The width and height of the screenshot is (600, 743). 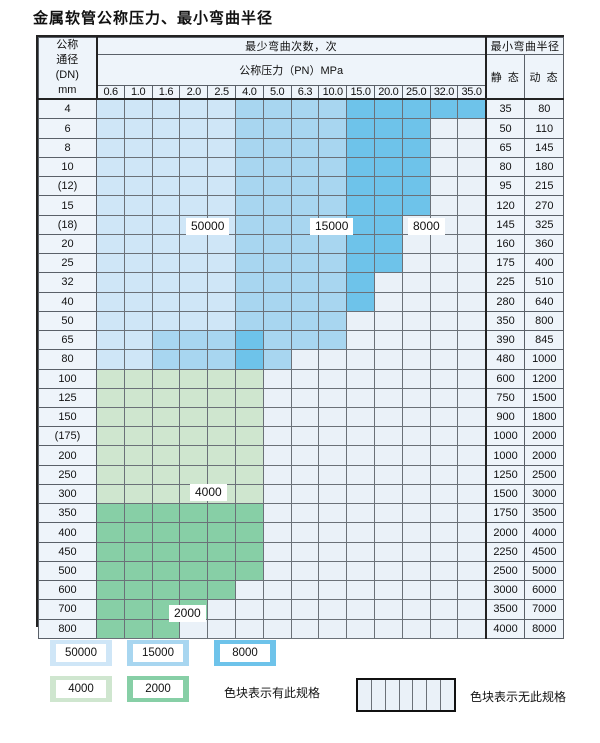 I want to click on dynamic-radius-cell: 800, so click(x=544, y=321).